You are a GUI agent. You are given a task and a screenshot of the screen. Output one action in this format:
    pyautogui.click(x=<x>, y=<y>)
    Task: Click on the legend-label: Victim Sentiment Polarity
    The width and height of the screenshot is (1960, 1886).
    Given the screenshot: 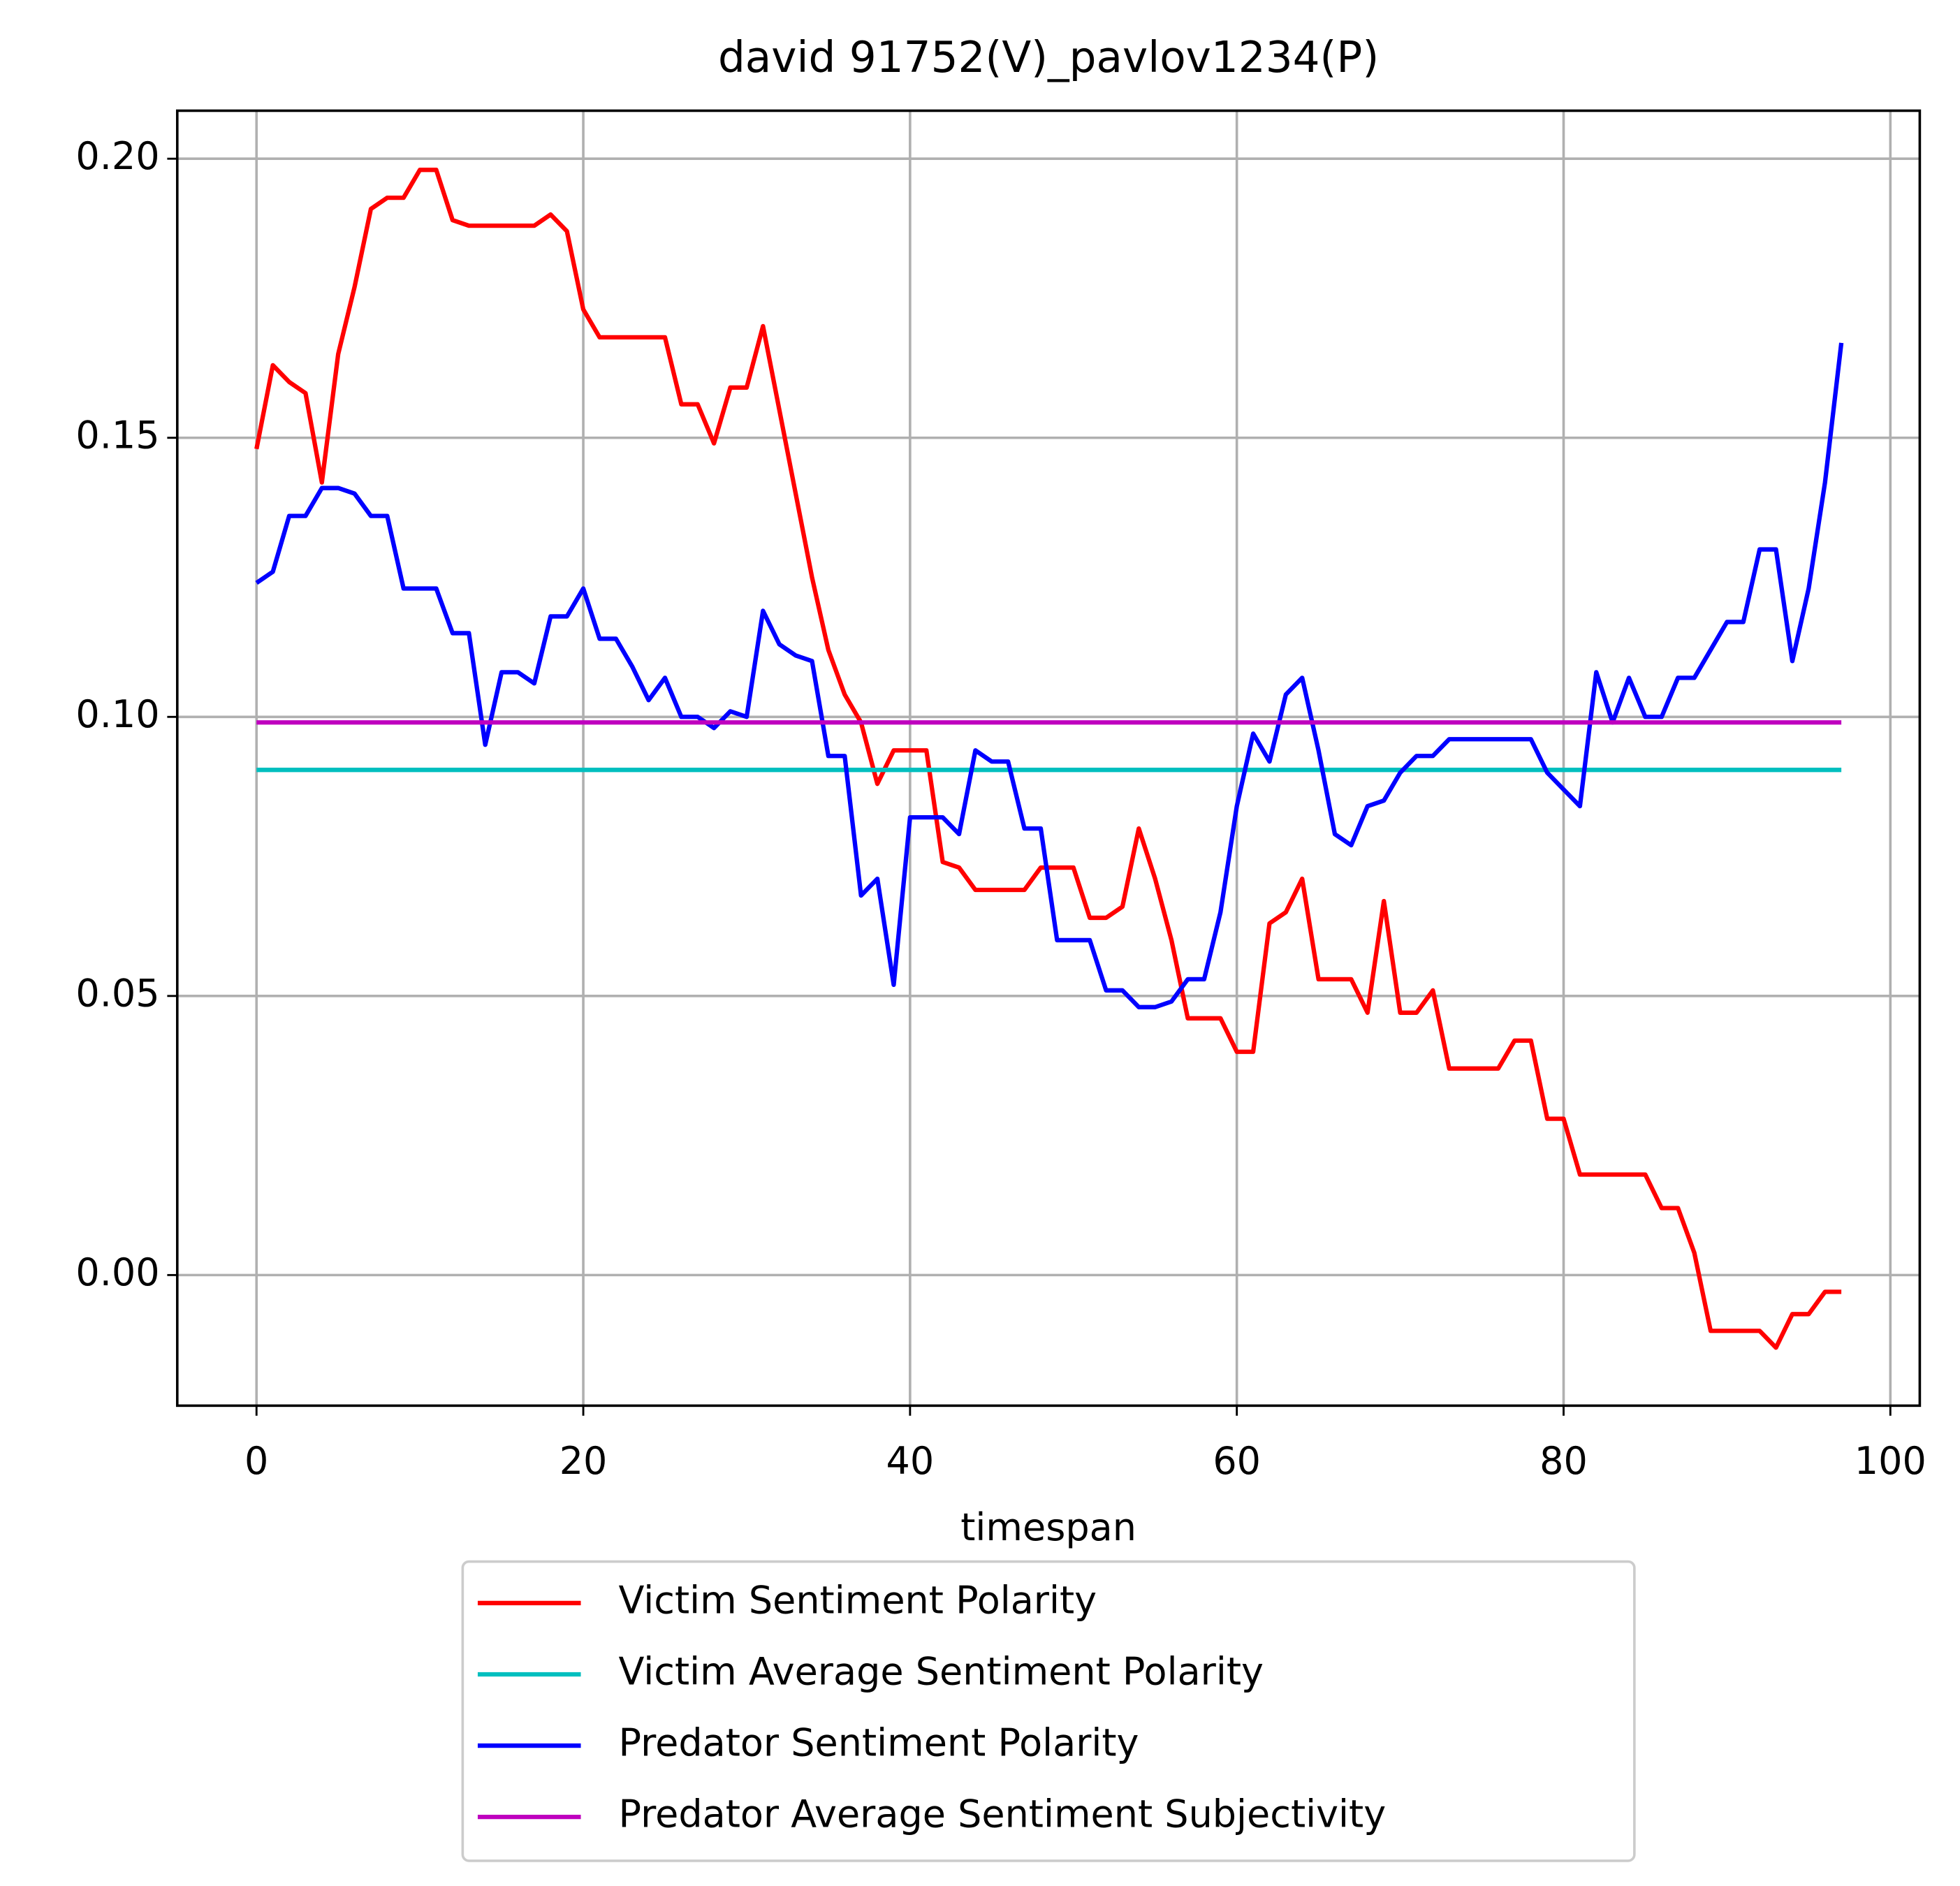 What is the action you would take?
    pyautogui.click(x=858, y=1601)
    